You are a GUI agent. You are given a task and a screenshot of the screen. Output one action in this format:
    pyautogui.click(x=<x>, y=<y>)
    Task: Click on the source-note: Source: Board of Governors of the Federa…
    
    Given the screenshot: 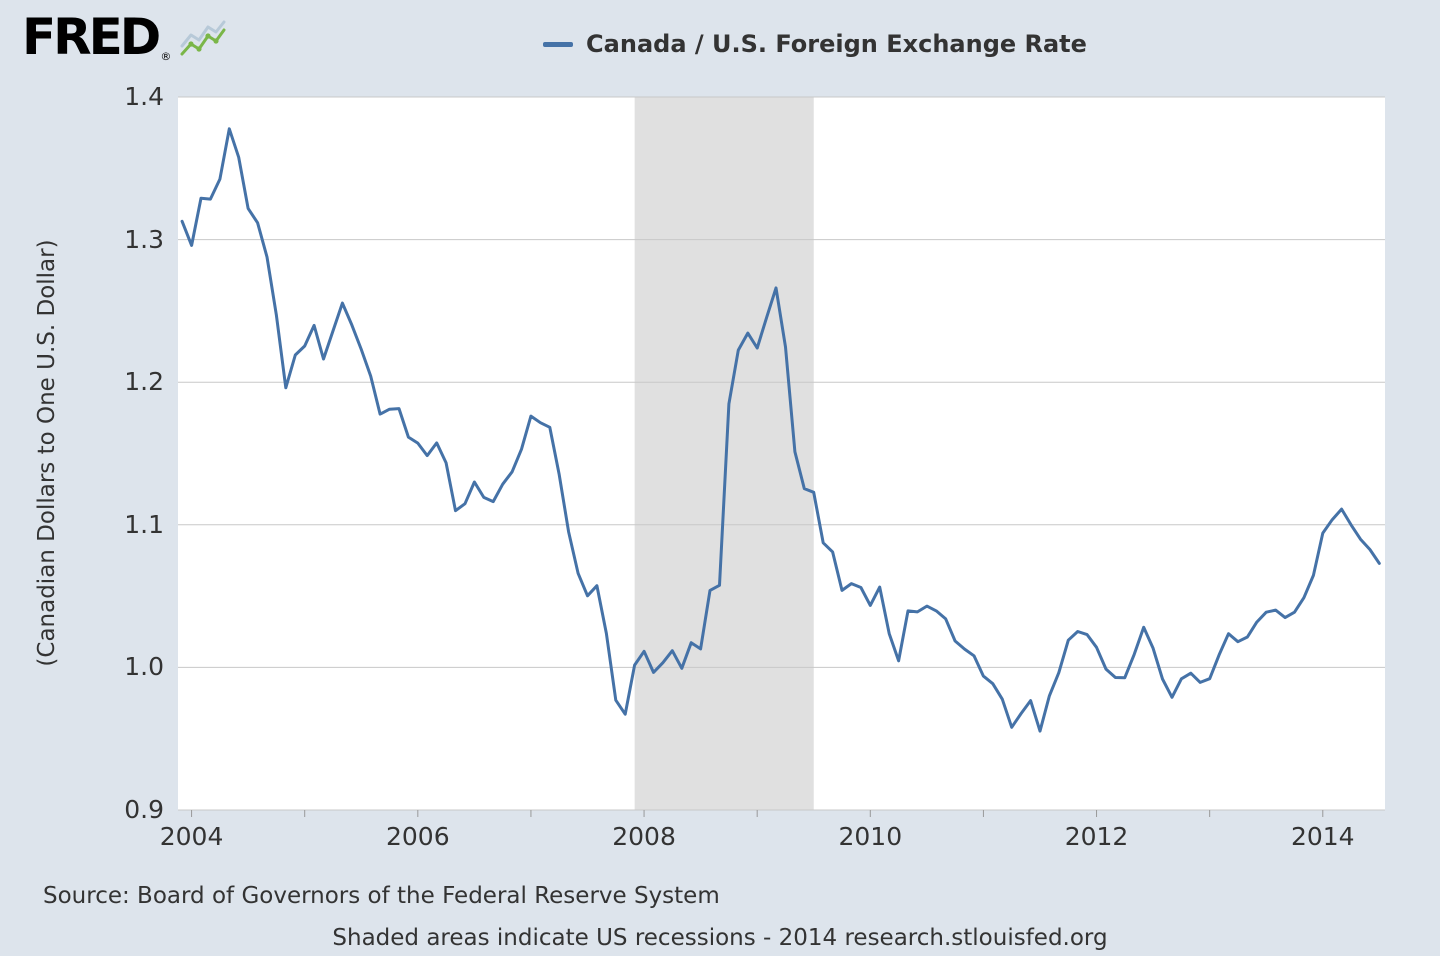 What is the action you would take?
    pyautogui.click(x=381, y=896)
    